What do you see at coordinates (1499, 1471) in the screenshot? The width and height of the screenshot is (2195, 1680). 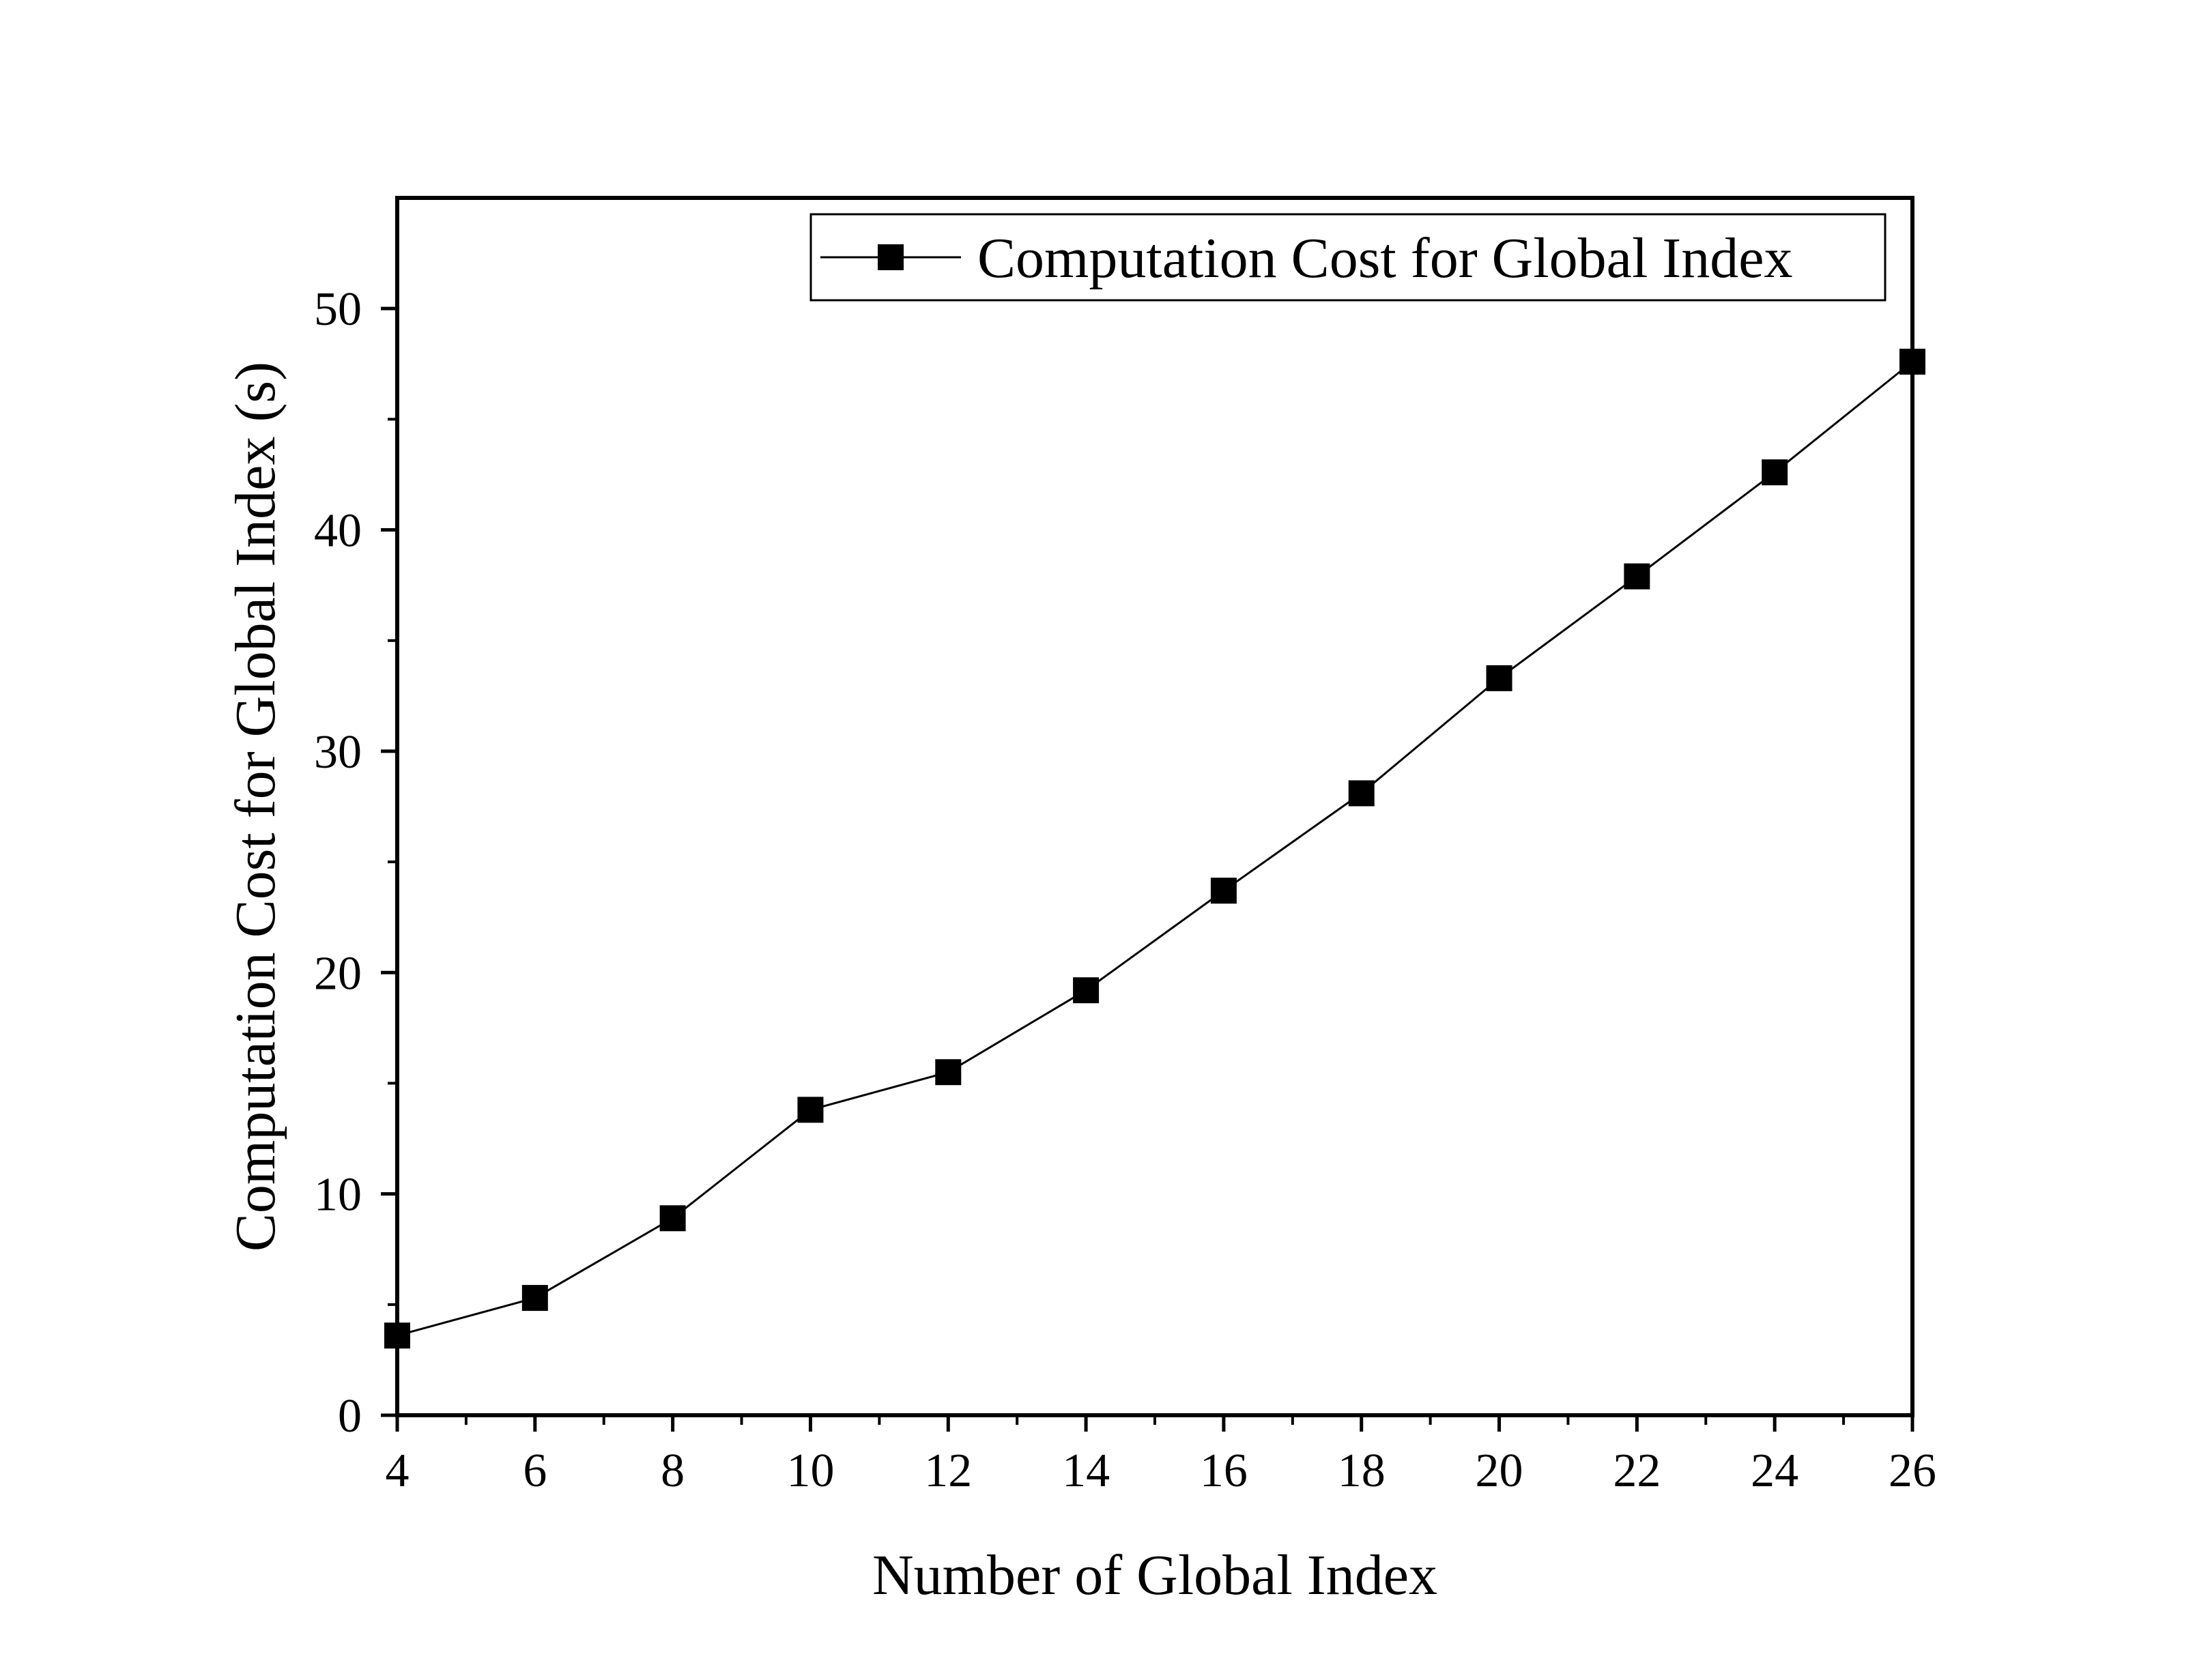 I see `x-tick-label: 20` at bounding box center [1499, 1471].